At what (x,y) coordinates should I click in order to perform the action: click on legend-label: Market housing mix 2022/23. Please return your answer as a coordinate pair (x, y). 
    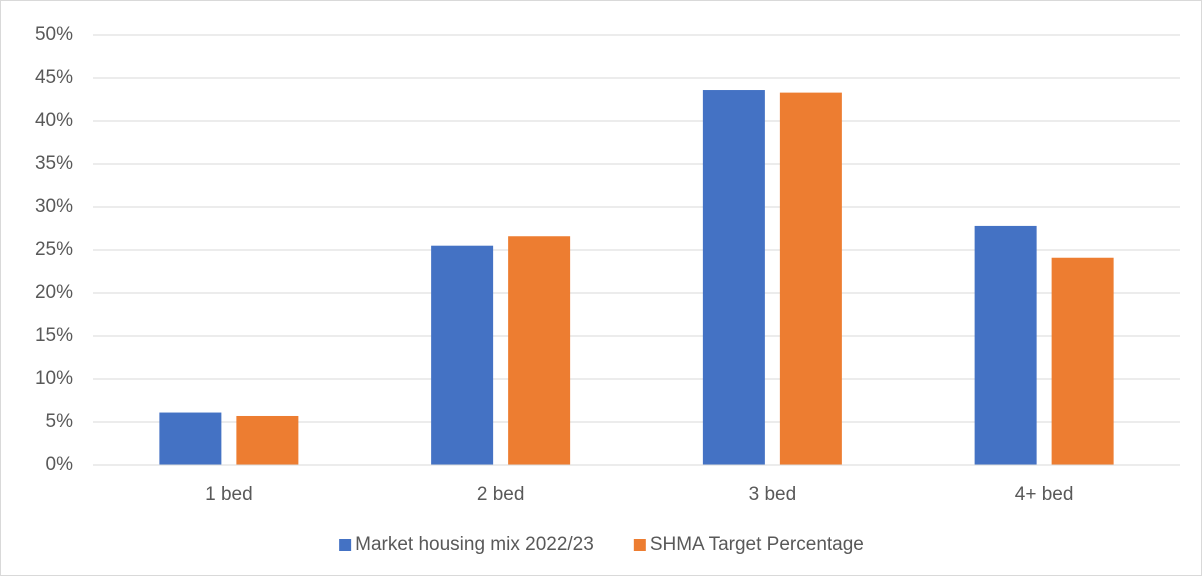
    Looking at the image, I should click on (474, 544).